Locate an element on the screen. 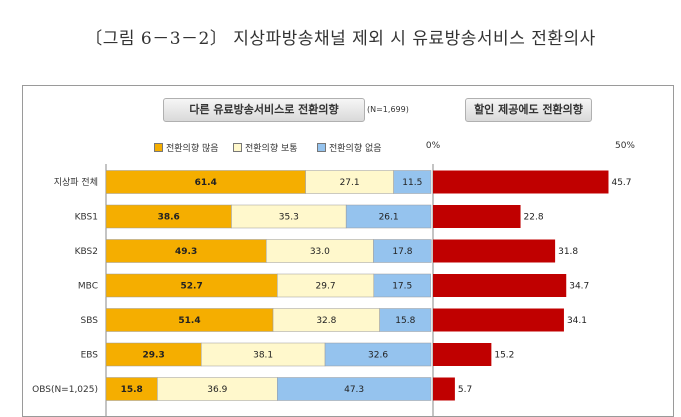  legend-item-medium: 전환의향 보통 is located at coordinates (265, 147).